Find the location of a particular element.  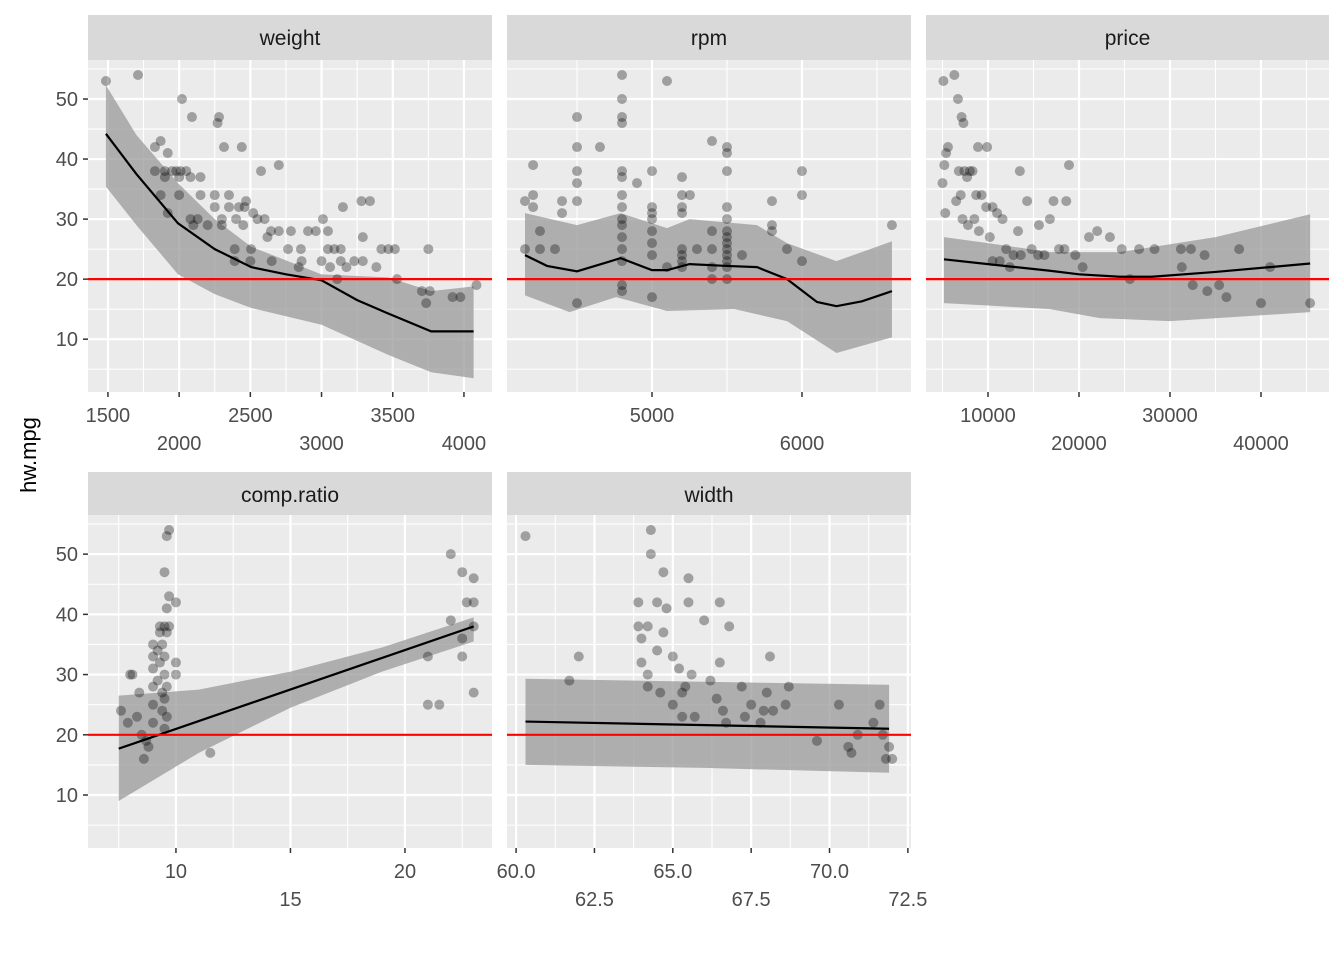

y-axis-label: hw.mpg is located at coordinates (28, 455).